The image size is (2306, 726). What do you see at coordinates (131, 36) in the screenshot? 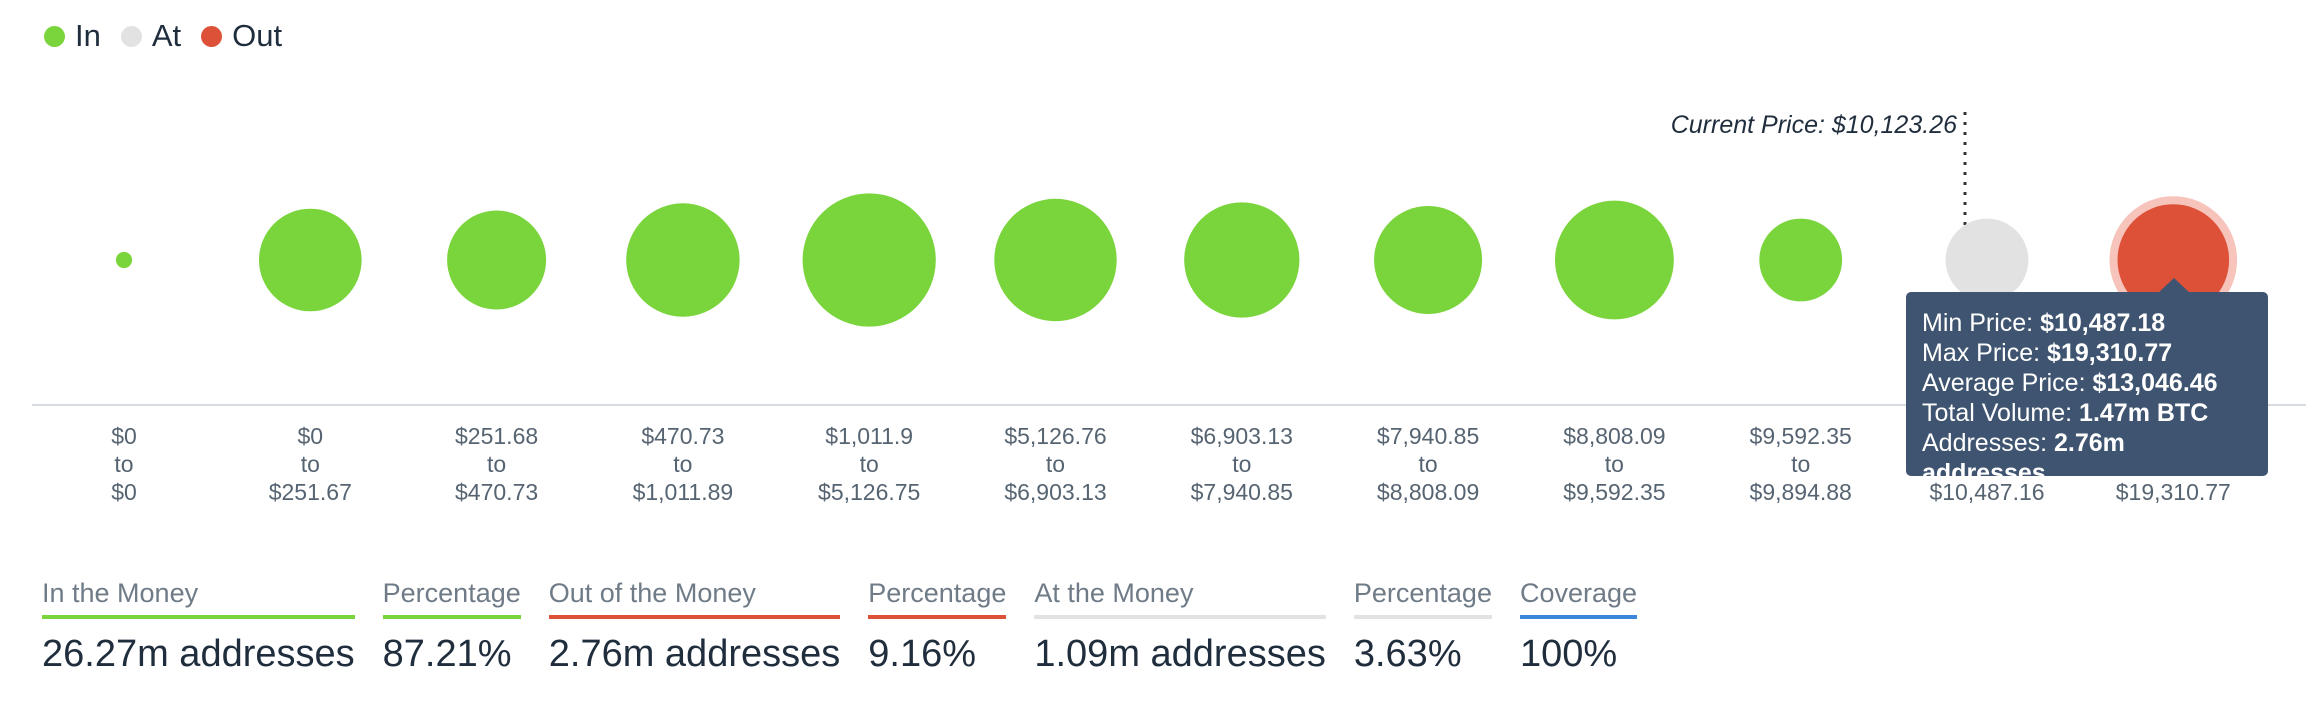
I see `legend-at-dot` at bounding box center [131, 36].